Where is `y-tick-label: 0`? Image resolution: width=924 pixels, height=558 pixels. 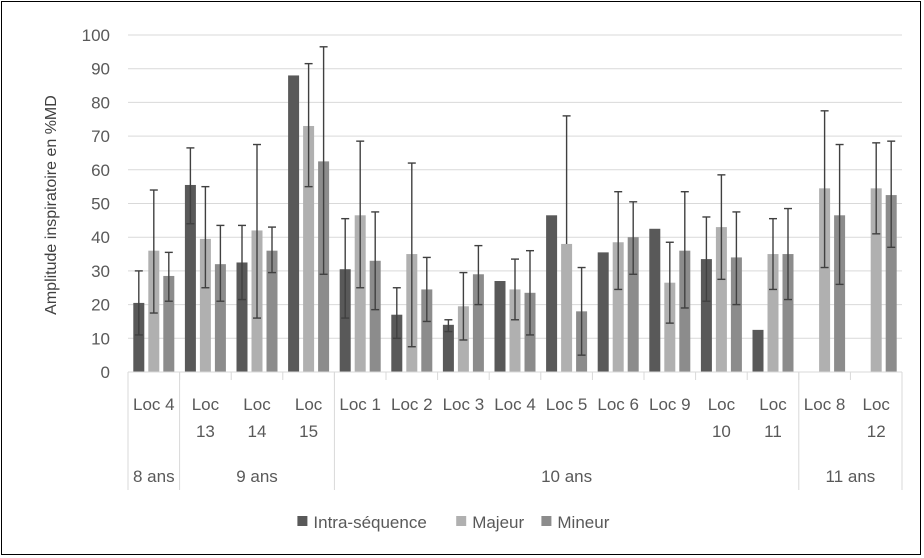
y-tick-label: 0 is located at coordinates (105, 372).